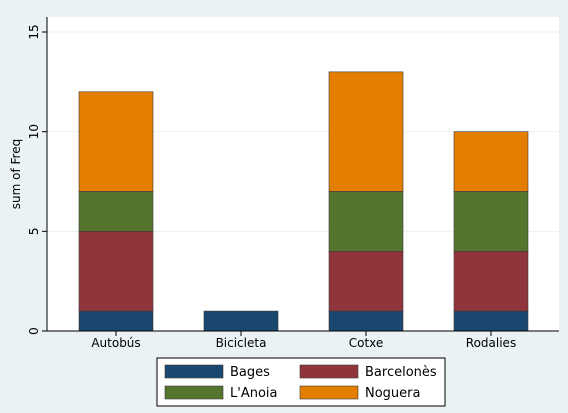  What do you see at coordinates (34, 232) in the screenshot?
I see `y-tick-label: 5` at bounding box center [34, 232].